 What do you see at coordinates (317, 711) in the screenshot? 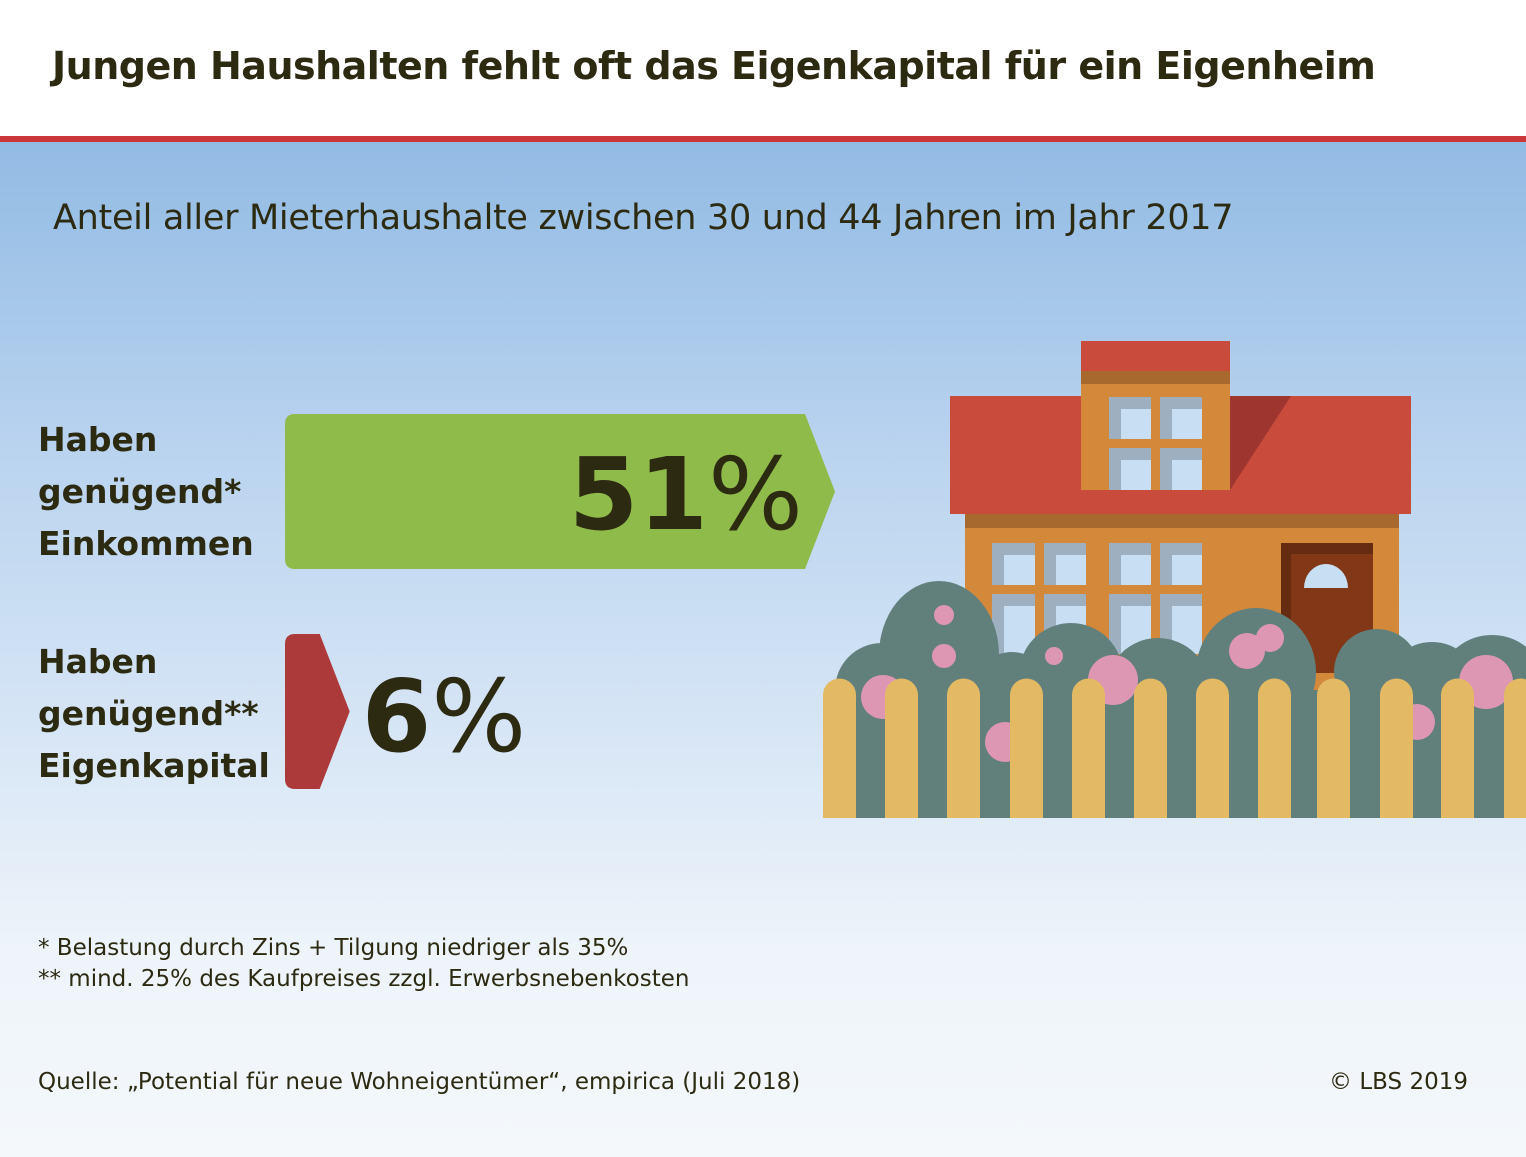
I see `bar-equity` at bounding box center [317, 711].